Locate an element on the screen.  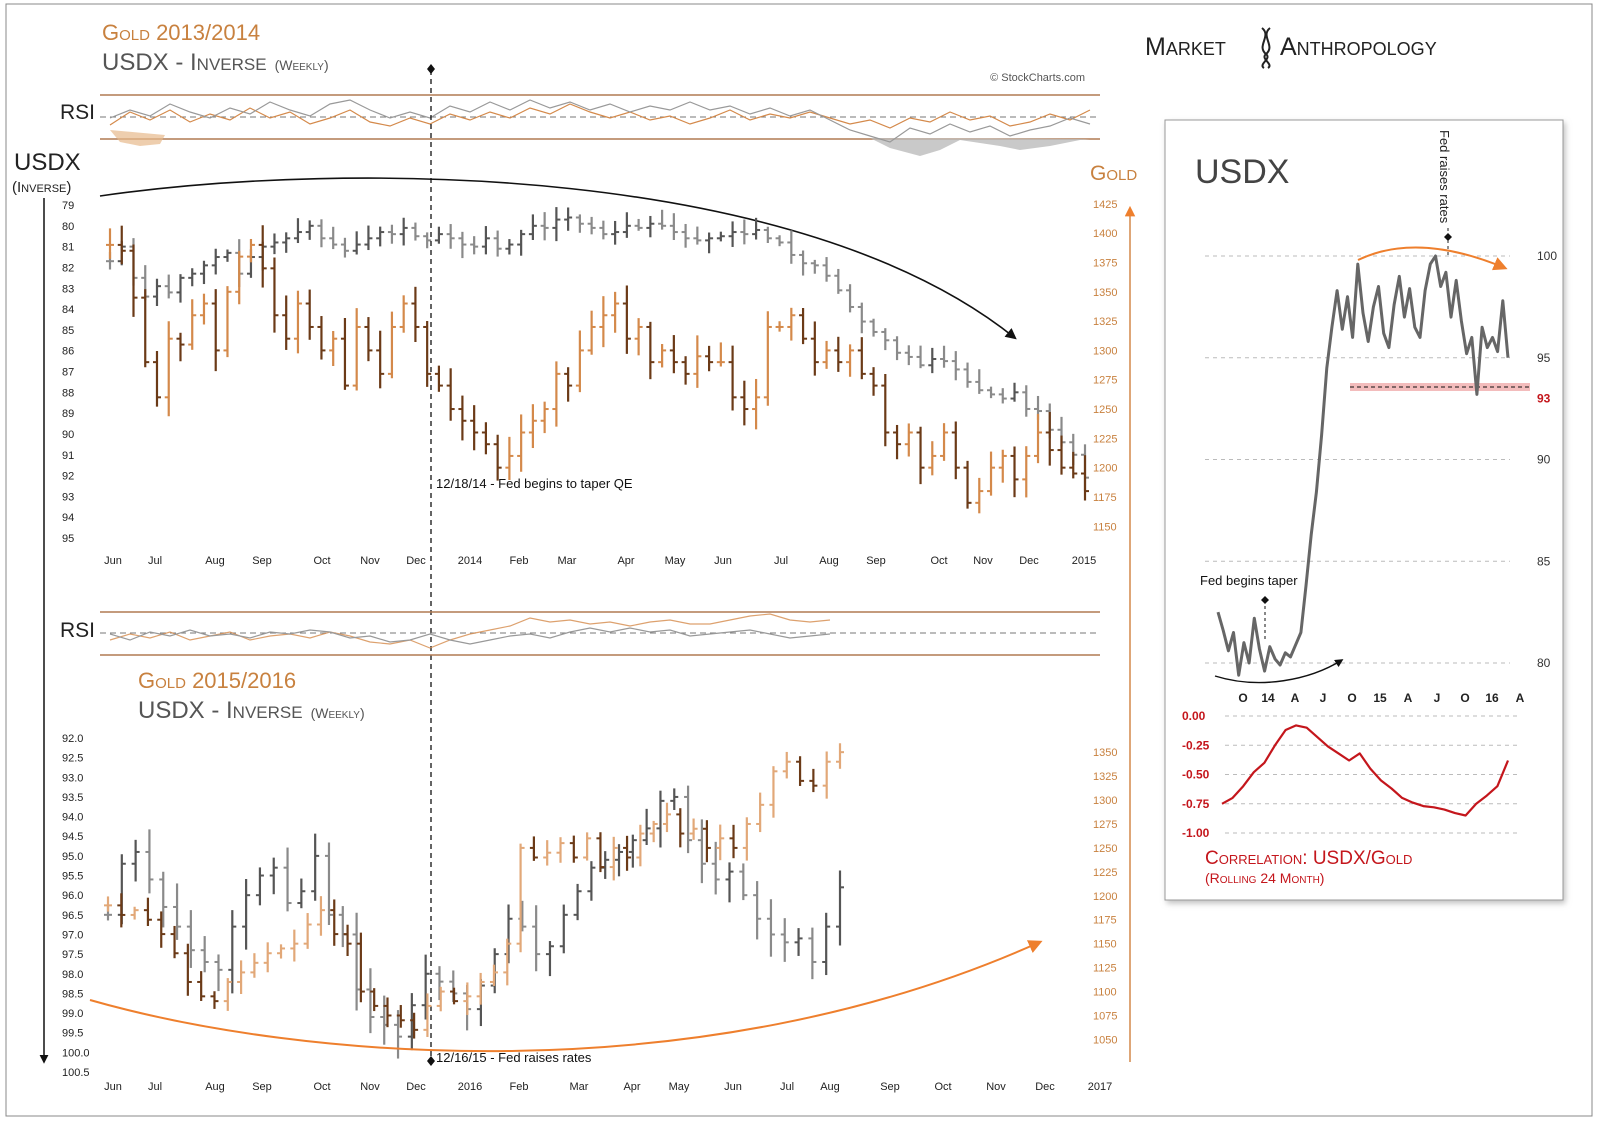
panel1-right-tick: 1325 is located at coordinates (1105, 322).